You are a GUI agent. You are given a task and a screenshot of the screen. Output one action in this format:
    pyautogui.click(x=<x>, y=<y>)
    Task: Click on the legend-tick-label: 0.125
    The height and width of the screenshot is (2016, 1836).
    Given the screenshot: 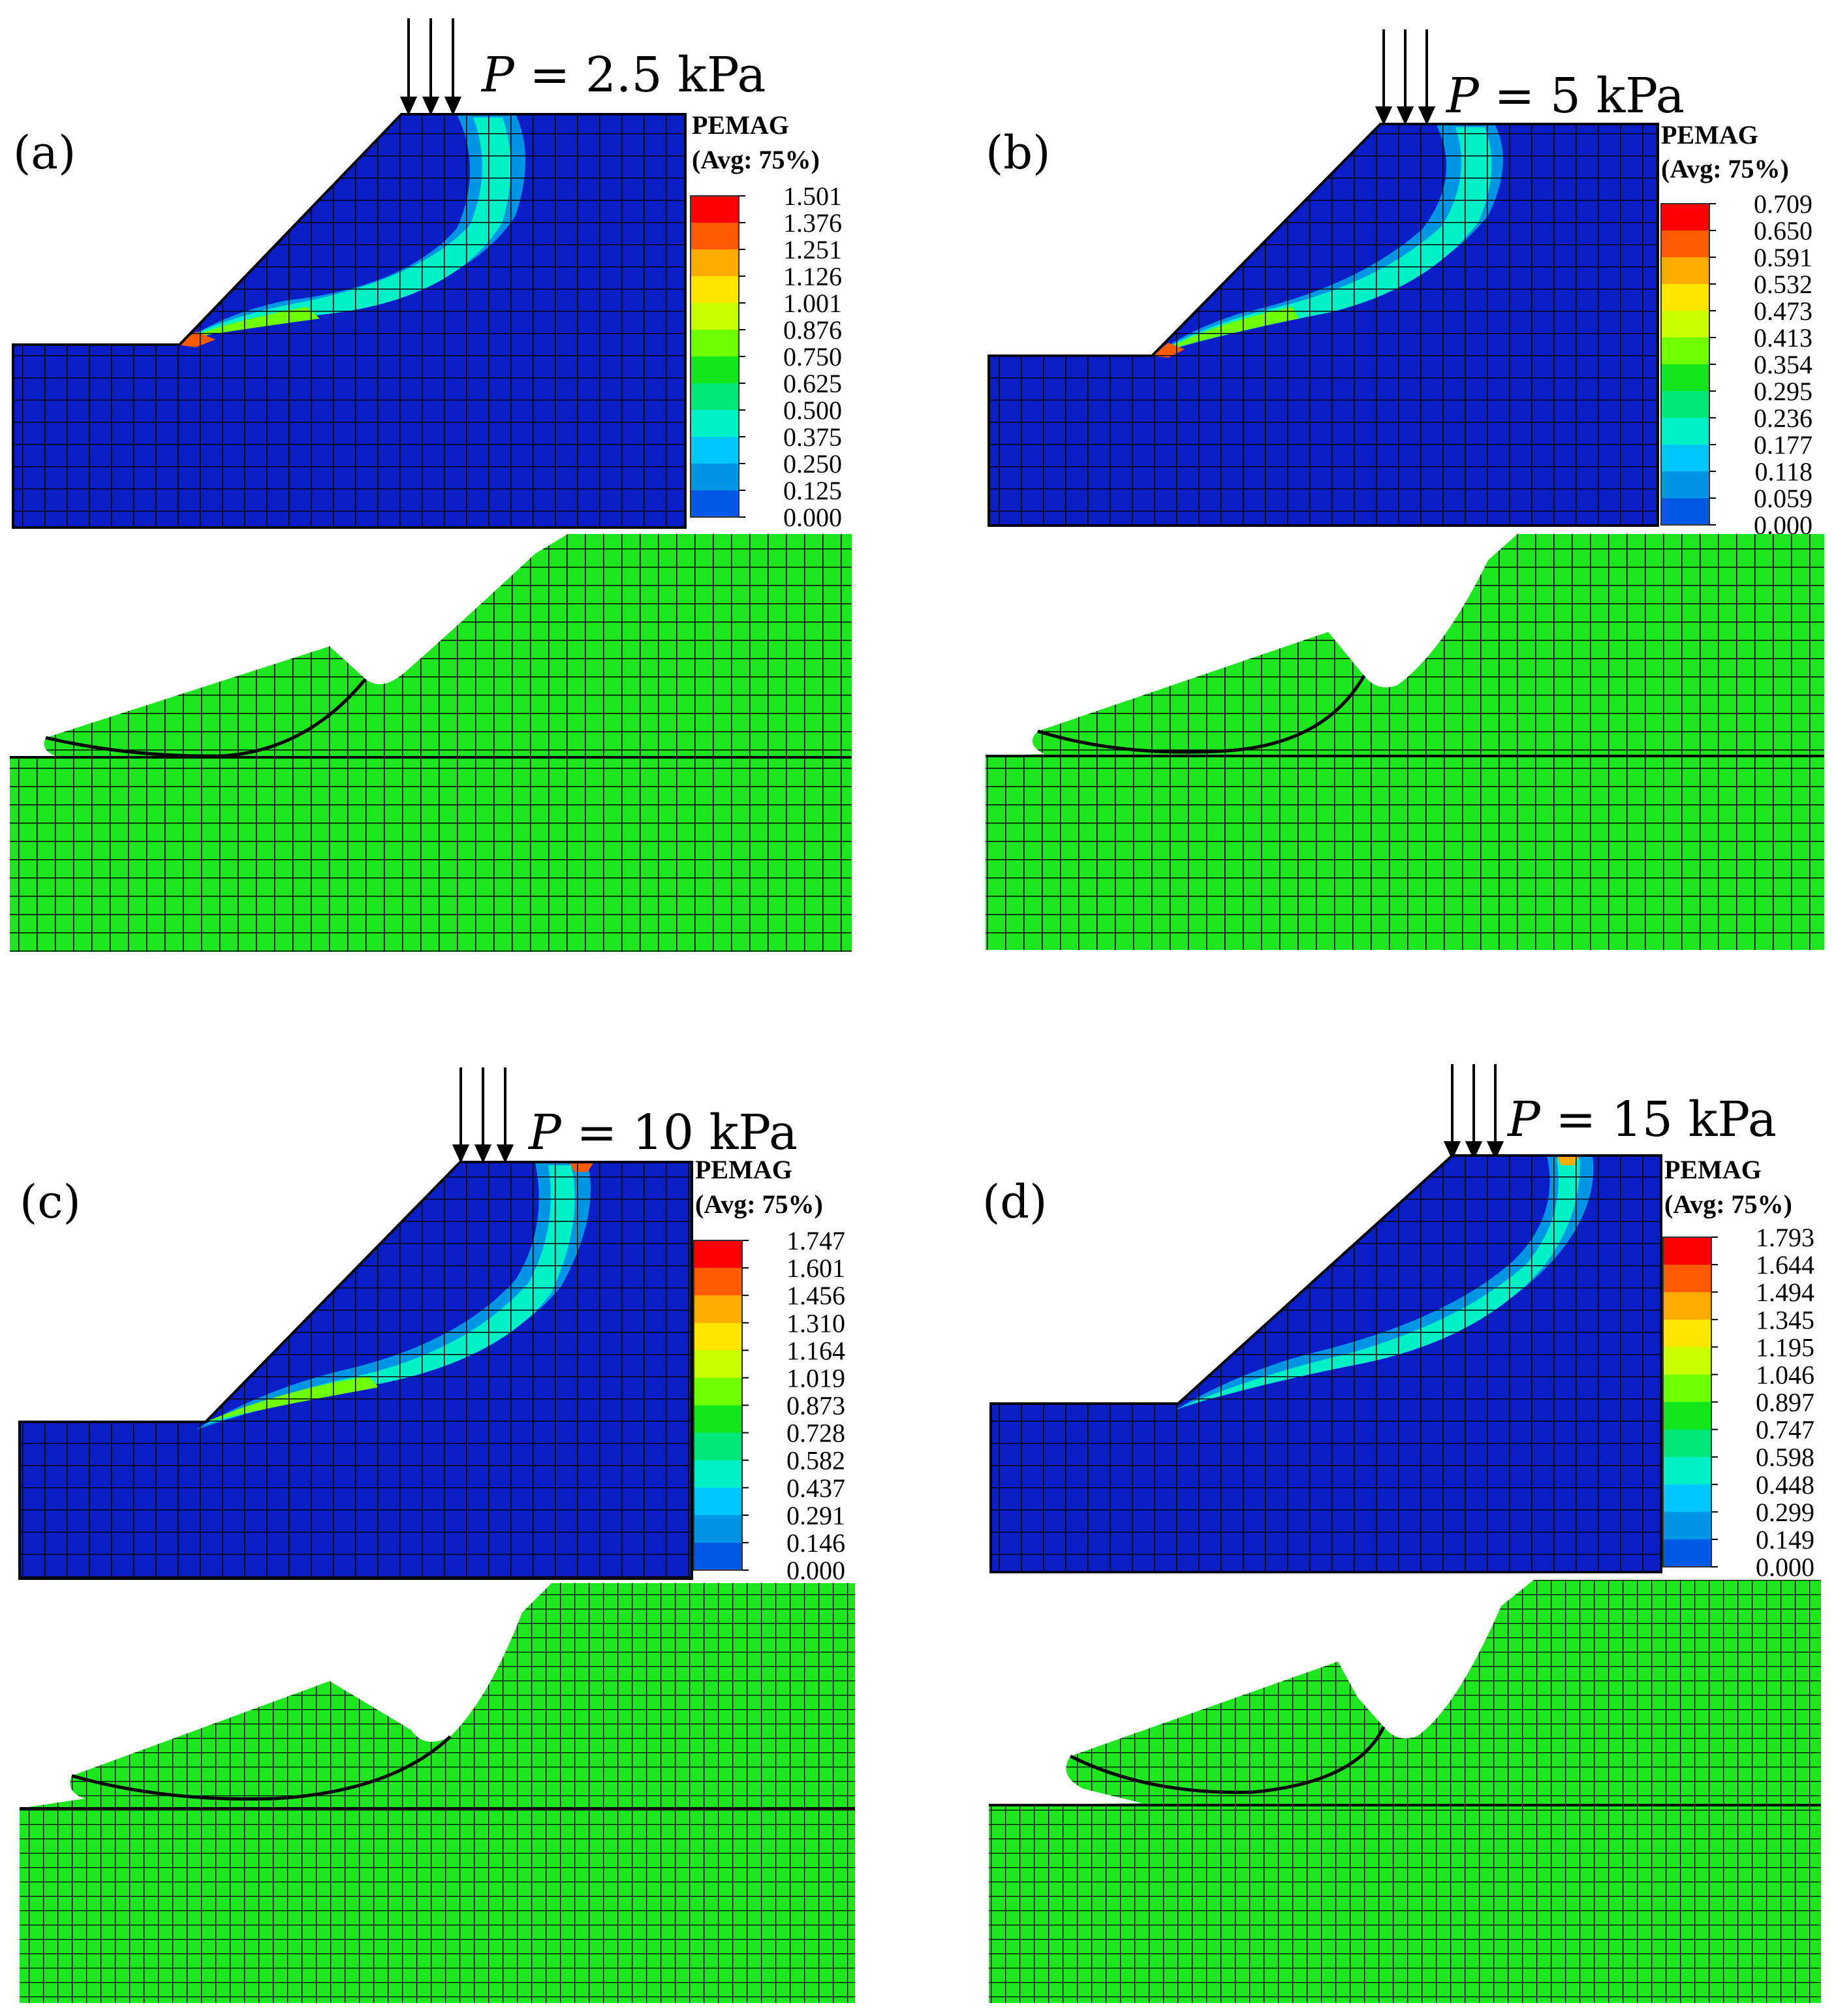 What is the action you would take?
    pyautogui.click(x=812, y=491)
    